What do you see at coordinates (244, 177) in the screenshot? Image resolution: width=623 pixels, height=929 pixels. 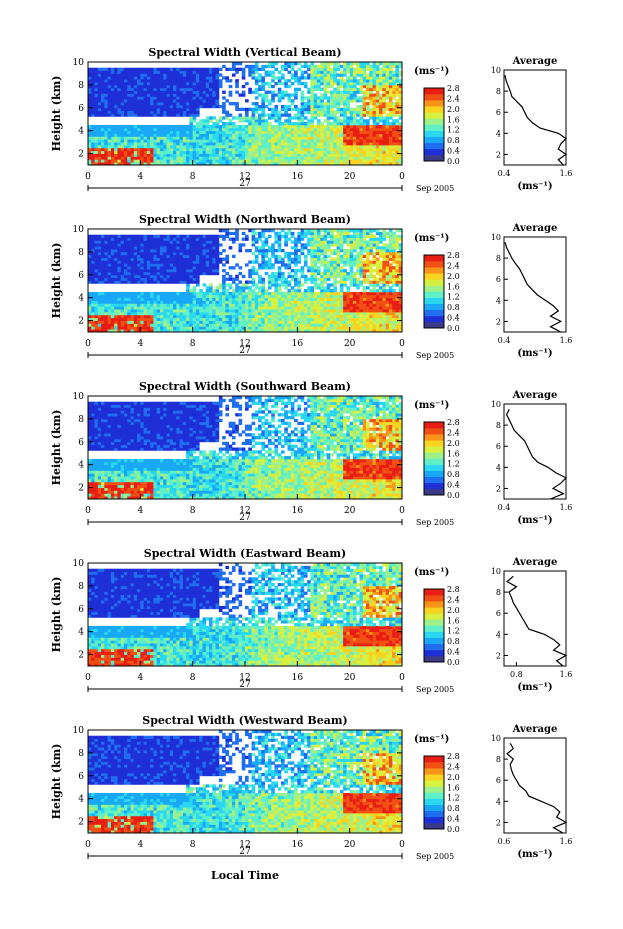 I see `x-tick-label: 12` at bounding box center [244, 177].